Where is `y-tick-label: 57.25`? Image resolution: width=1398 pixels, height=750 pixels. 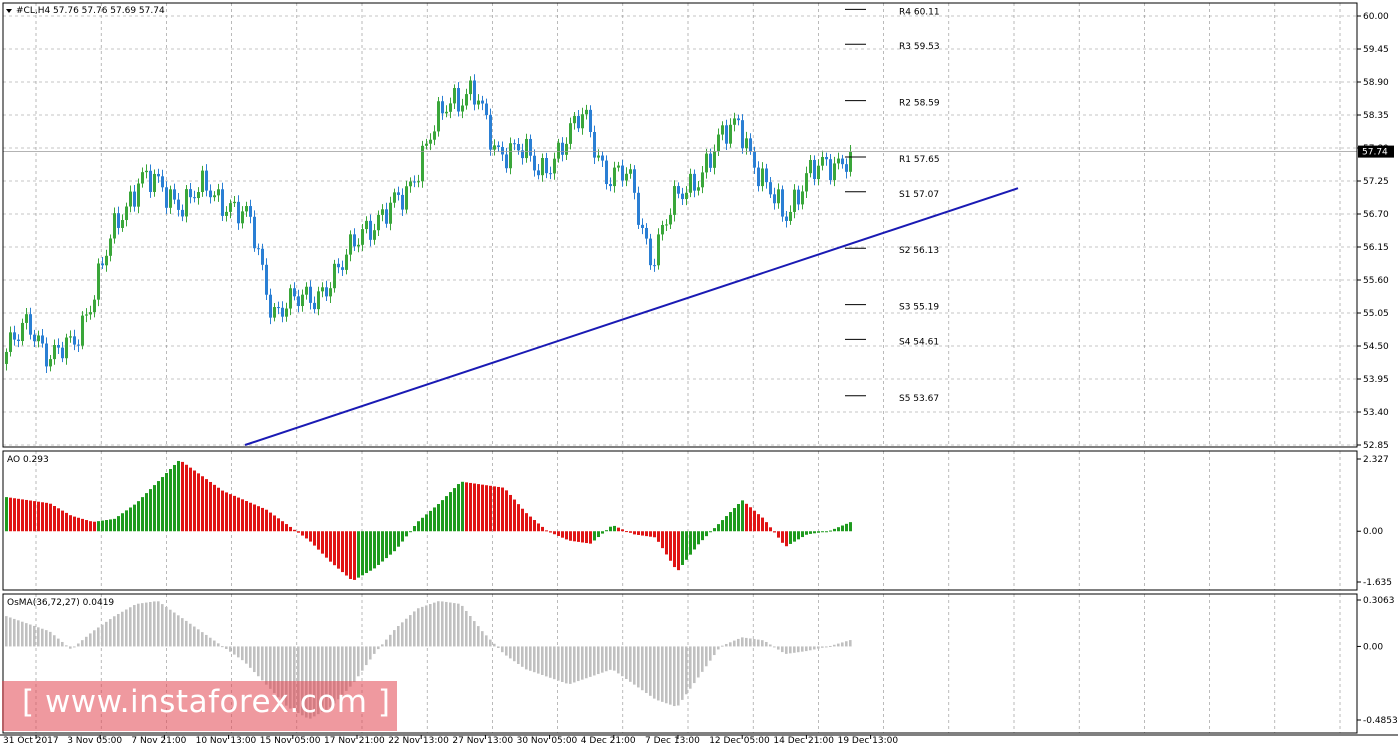 y-tick-label: 57.25 is located at coordinates (1376, 182).